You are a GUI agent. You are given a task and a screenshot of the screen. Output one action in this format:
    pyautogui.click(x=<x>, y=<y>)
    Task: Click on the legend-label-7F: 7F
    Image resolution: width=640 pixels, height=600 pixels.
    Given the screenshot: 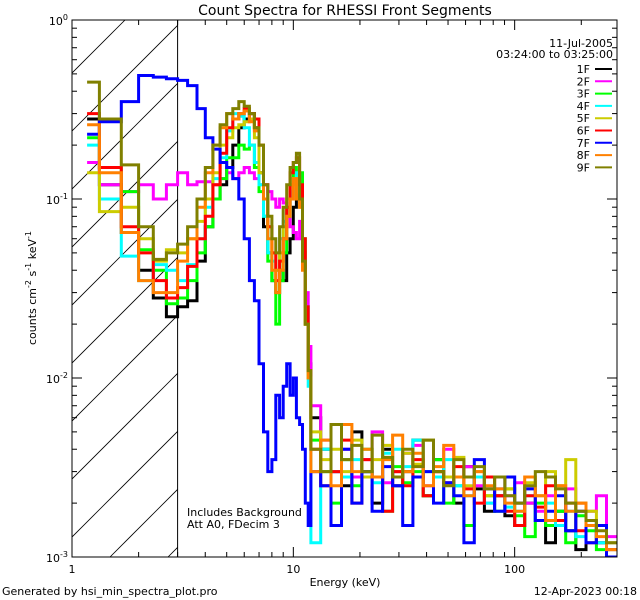 What is the action you would take?
    pyautogui.click(x=583, y=143)
    